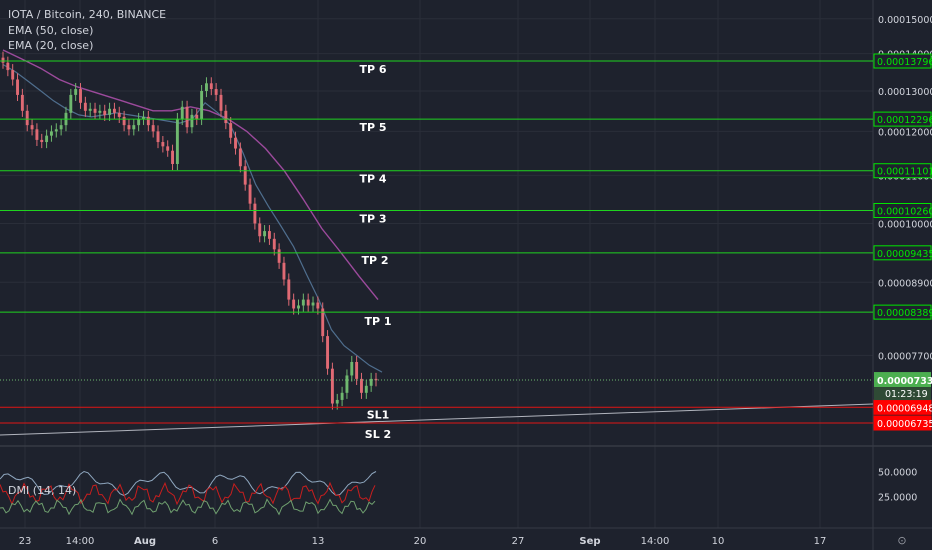  I want to click on level-label-5: TP 1, so click(377, 321).